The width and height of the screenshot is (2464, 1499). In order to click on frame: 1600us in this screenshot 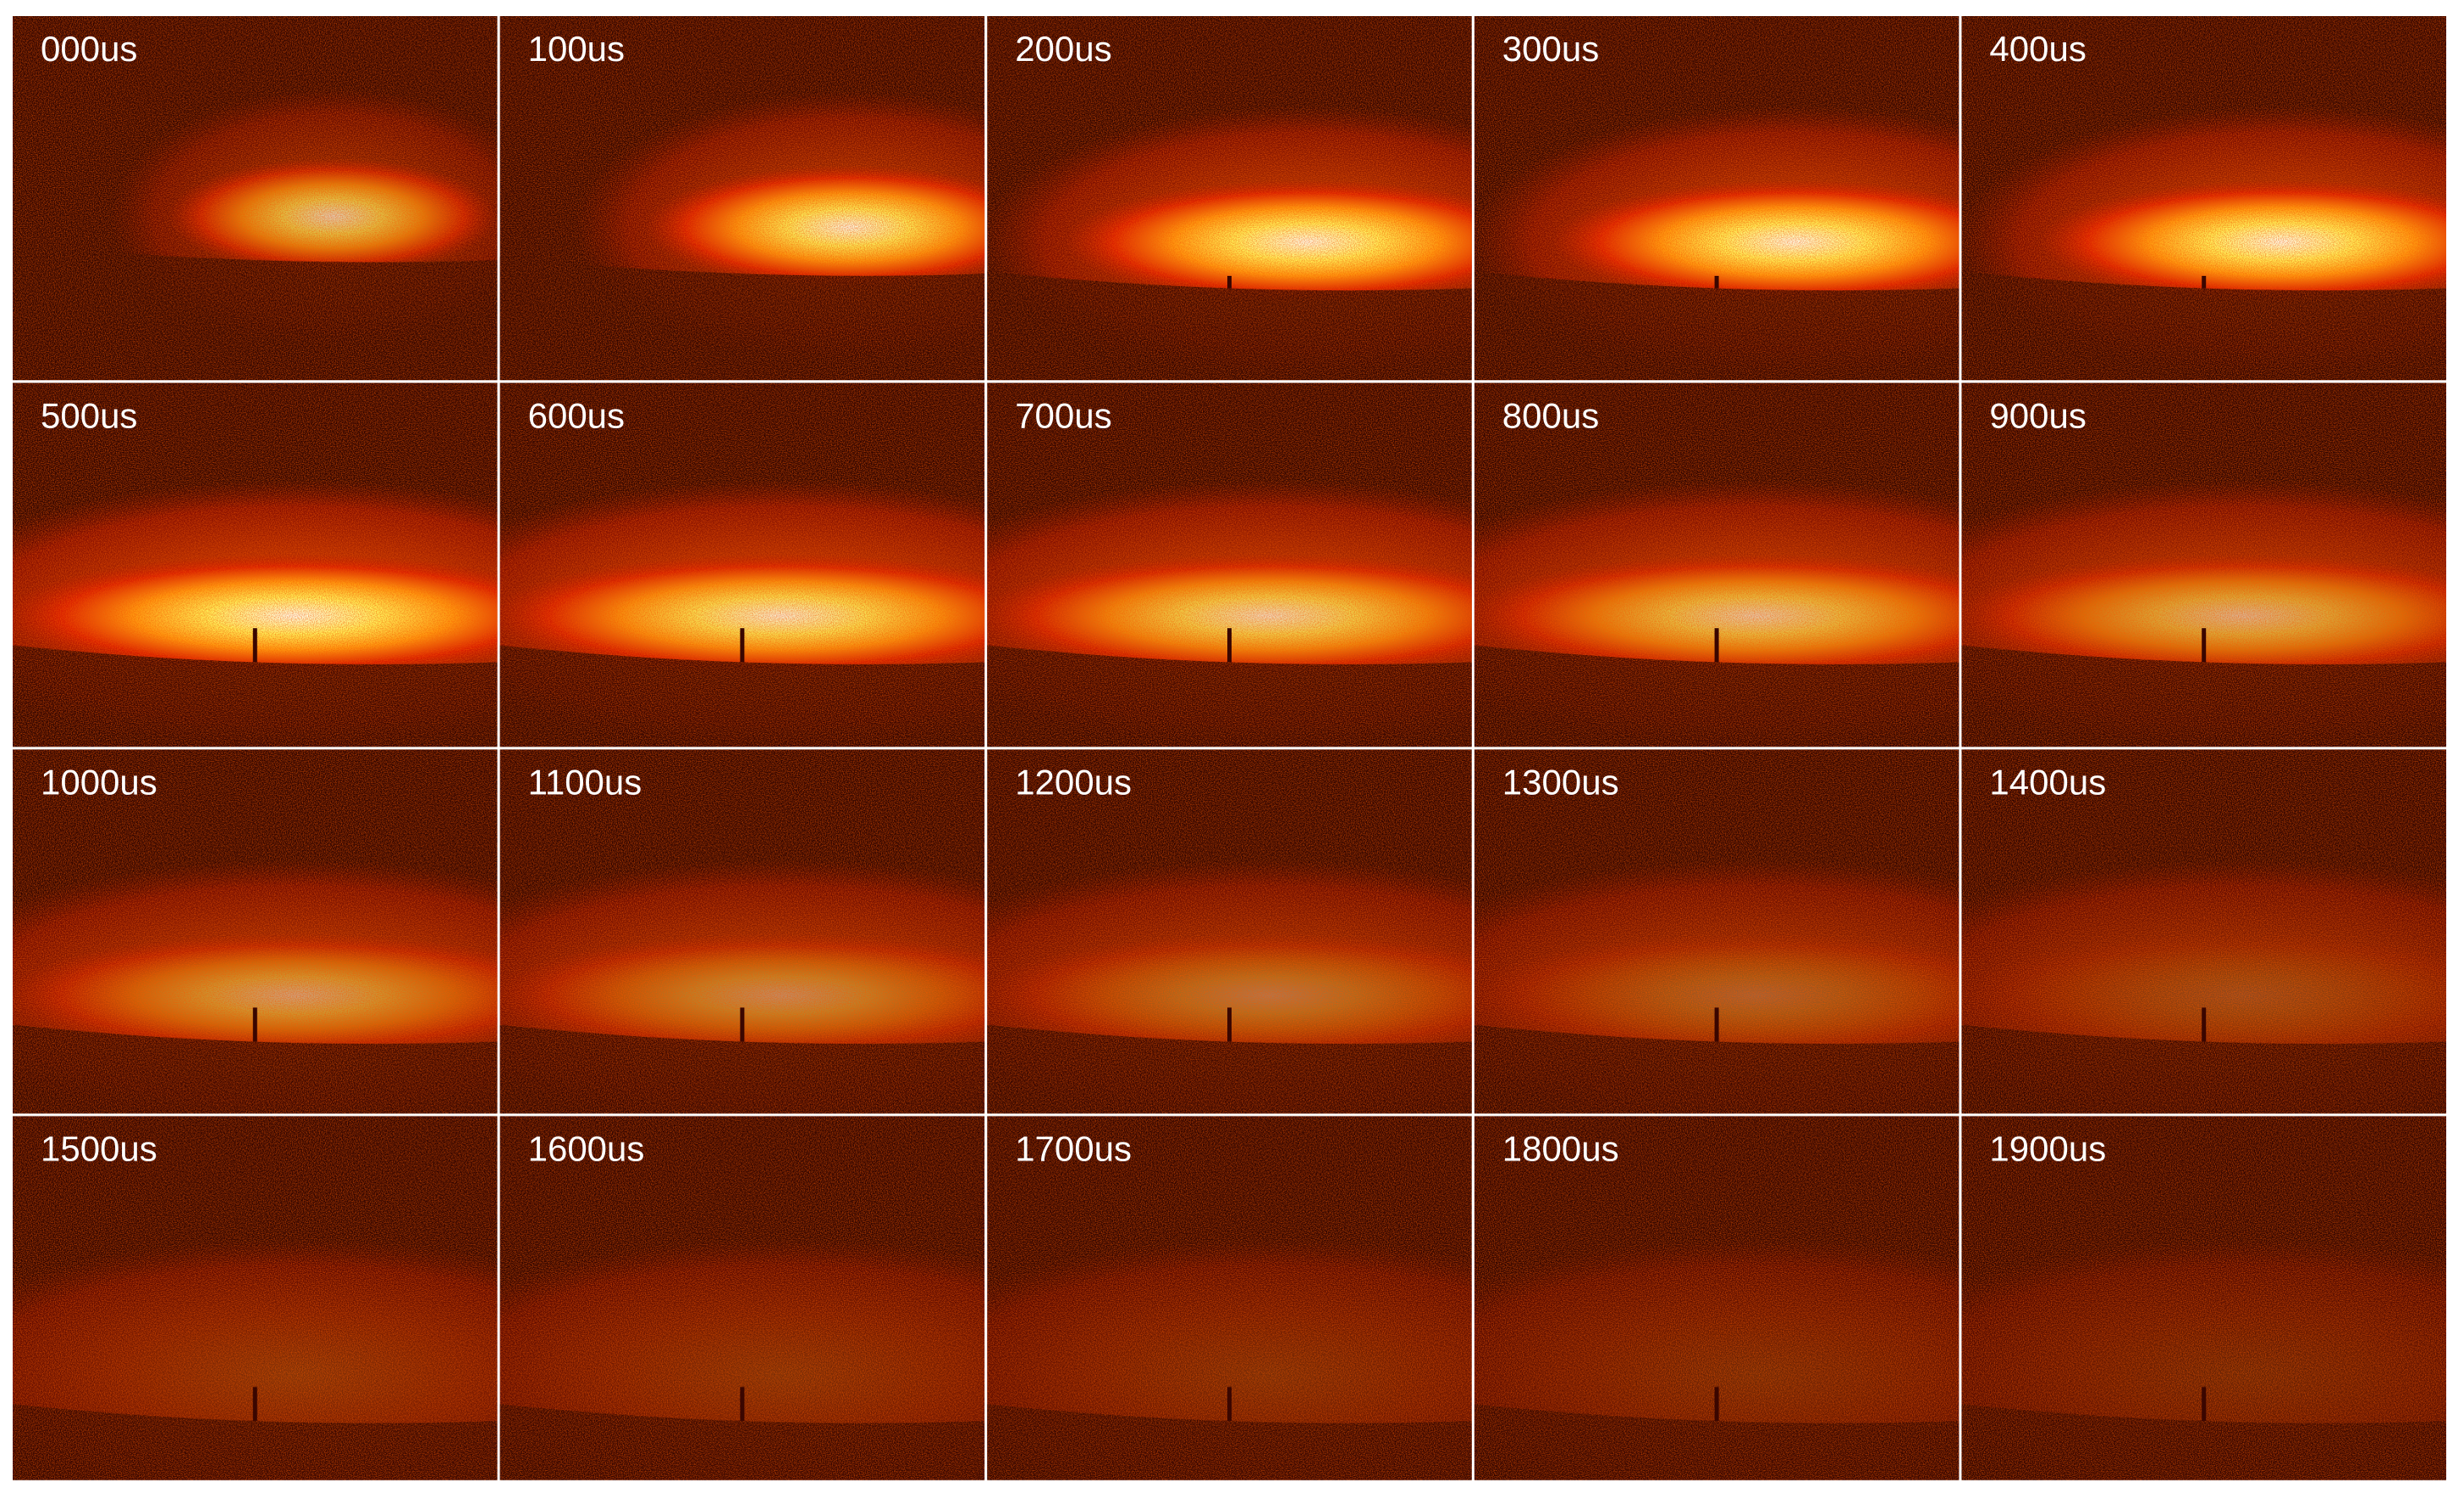, I will do `click(742, 1298)`.